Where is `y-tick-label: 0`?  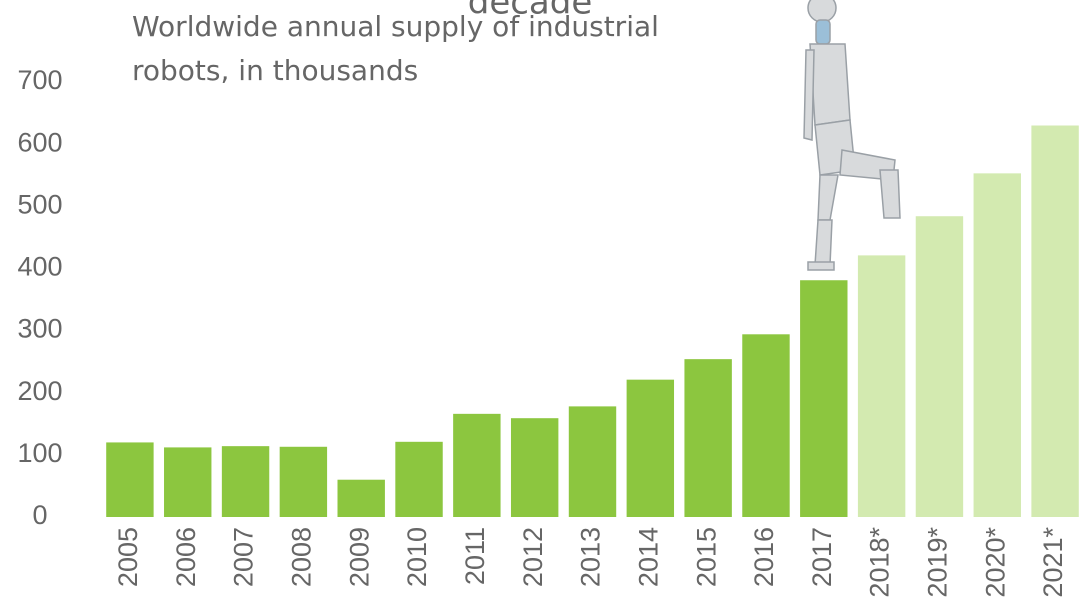 y-tick-label: 0 is located at coordinates (39, 515).